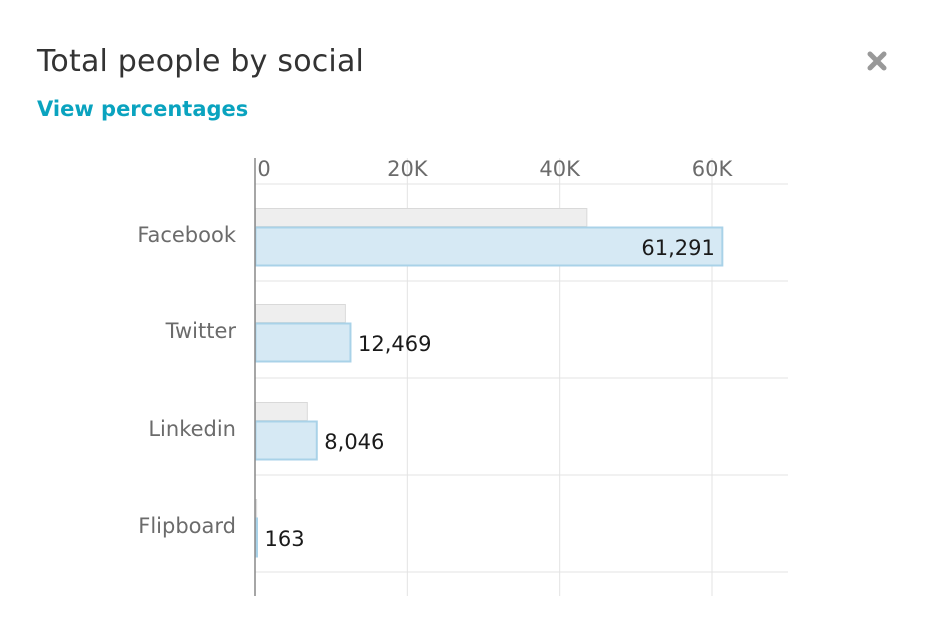  What do you see at coordinates (143, 109) in the screenshot?
I see `view-percentages-link: View percentages` at bounding box center [143, 109].